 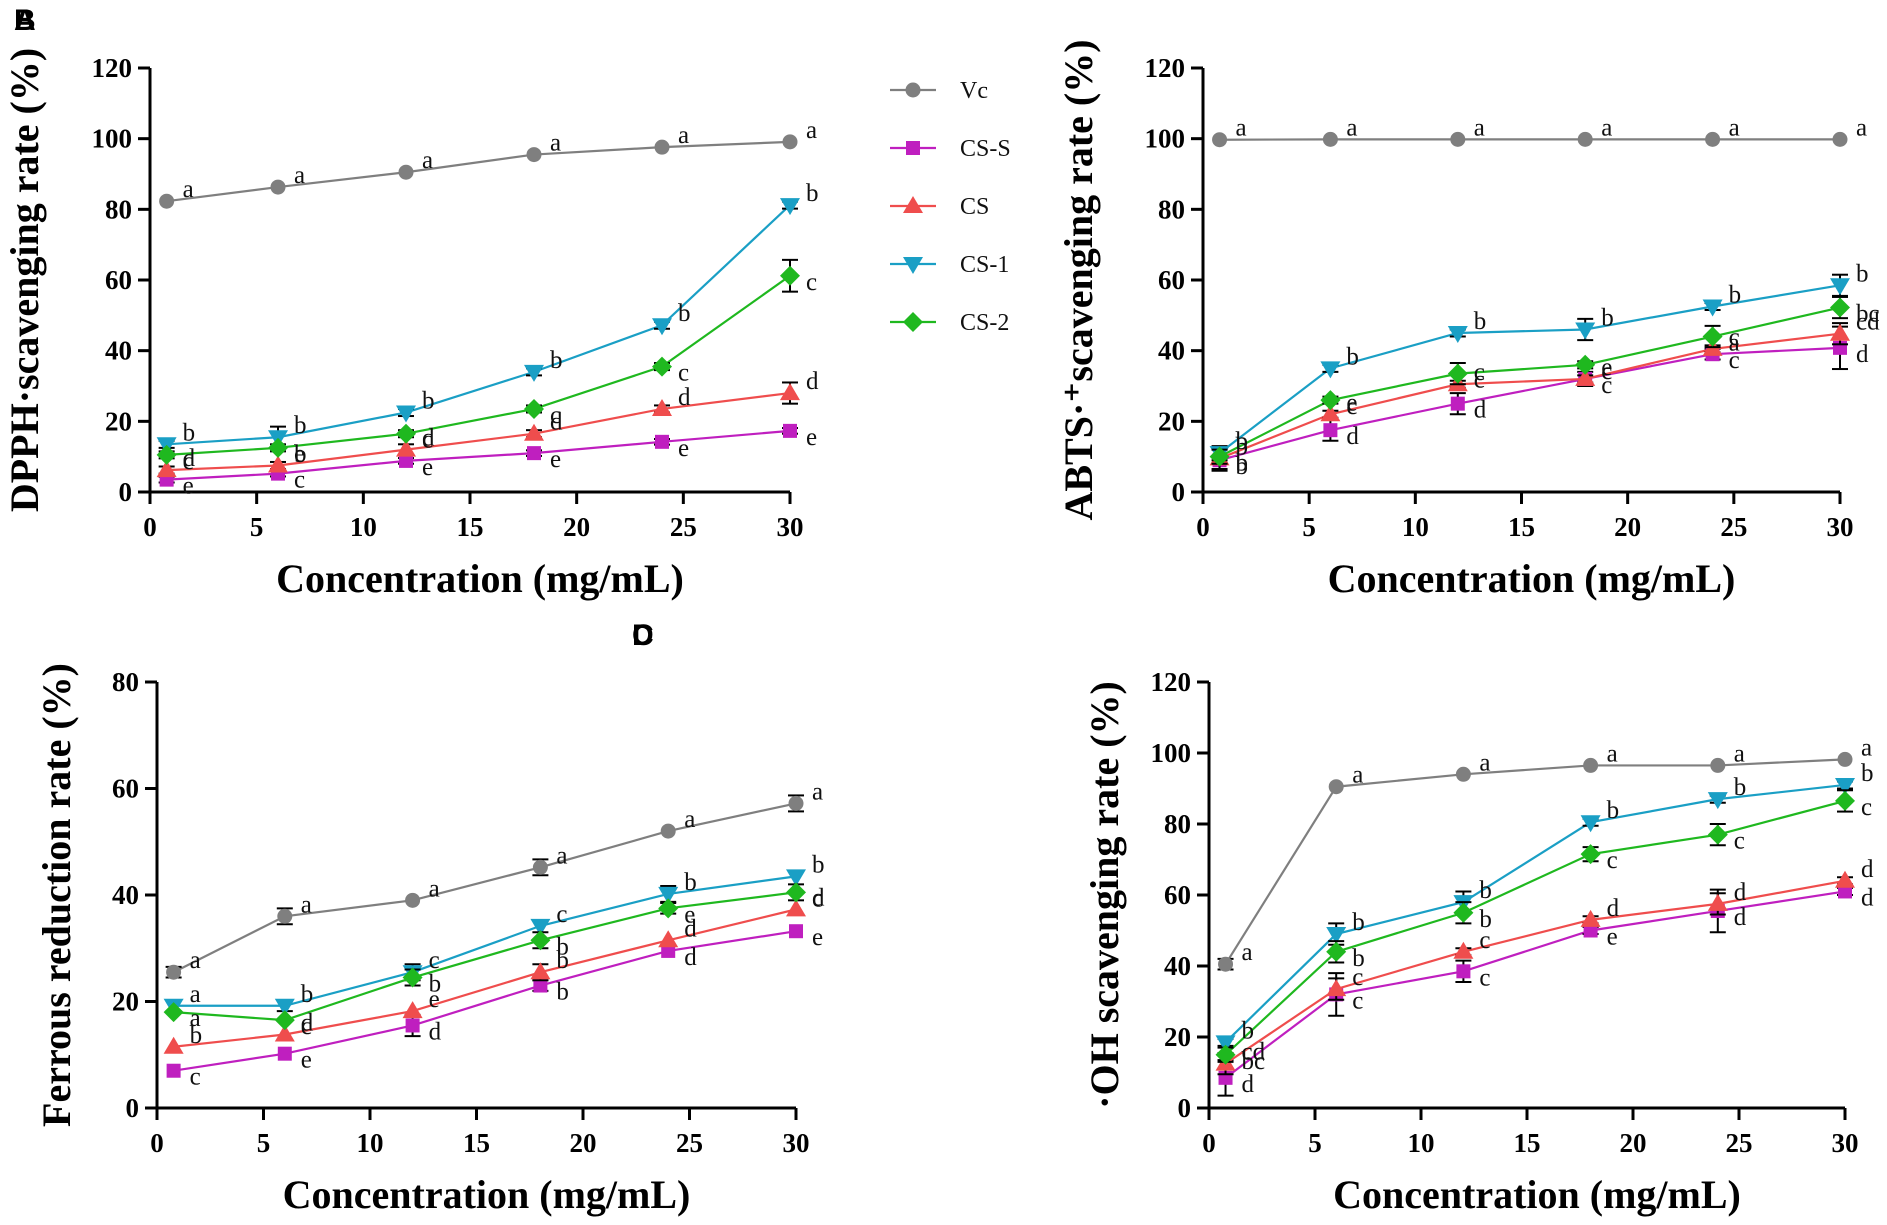 What do you see at coordinates (1415, 527) in the screenshot?
I see `x-tick-label: 10` at bounding box center [1415, 527].